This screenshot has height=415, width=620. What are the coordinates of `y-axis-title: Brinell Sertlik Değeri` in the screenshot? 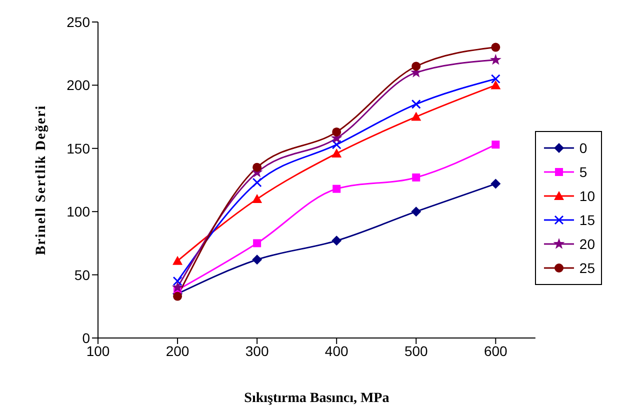 It's located at (41, 180).